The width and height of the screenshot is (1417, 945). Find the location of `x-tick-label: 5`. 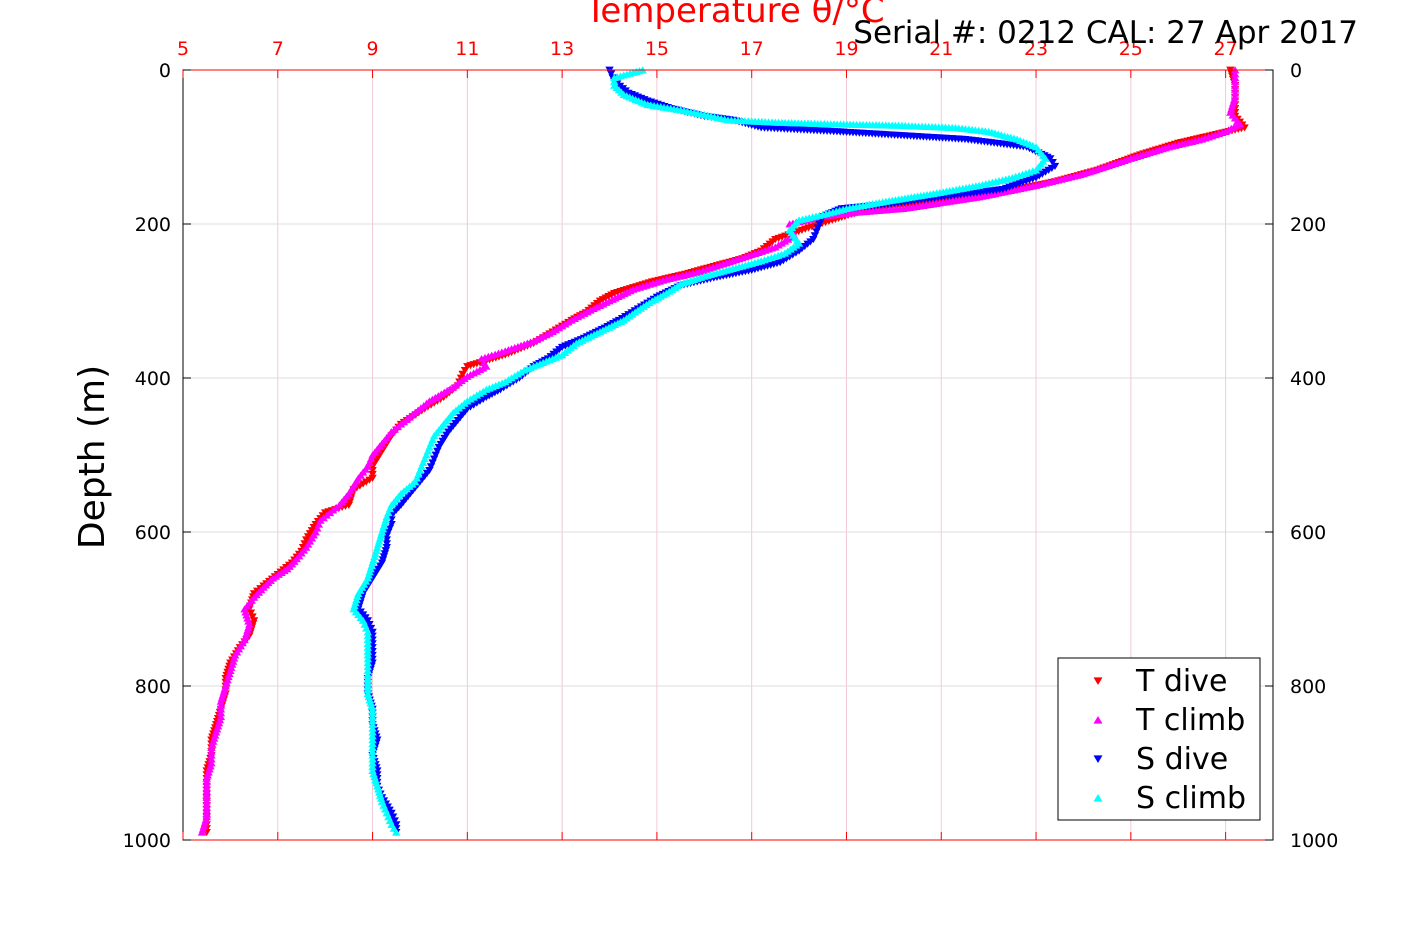

x-tick-label: 5 is located at coordinates (183, 49).